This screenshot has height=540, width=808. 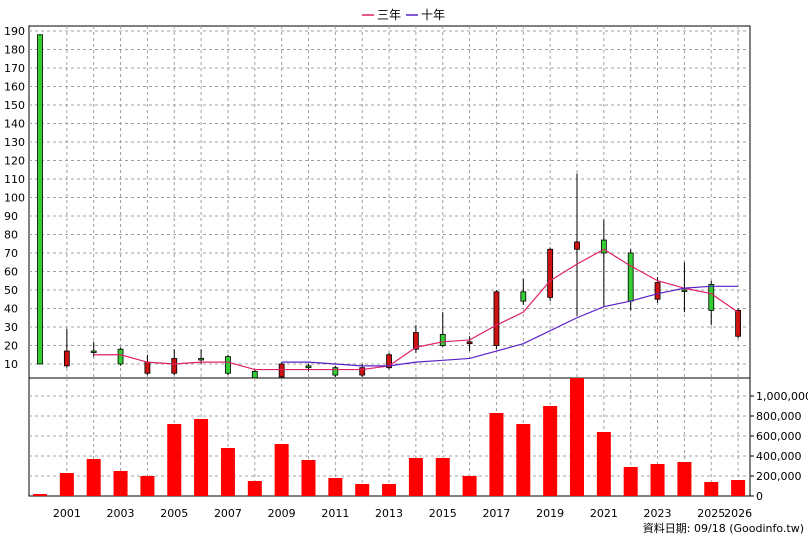 I want to click on volume-tick-label: 0, so click(x=759, y=496).